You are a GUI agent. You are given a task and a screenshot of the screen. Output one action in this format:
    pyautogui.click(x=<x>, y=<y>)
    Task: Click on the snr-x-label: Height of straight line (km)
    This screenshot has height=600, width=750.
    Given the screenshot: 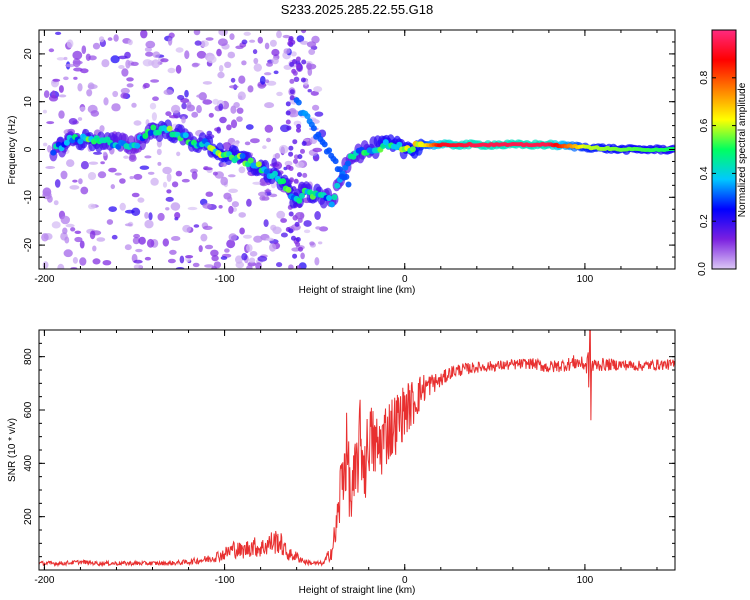 What is the action you would take?
    pyautogui.click(x=357, y=590)
    